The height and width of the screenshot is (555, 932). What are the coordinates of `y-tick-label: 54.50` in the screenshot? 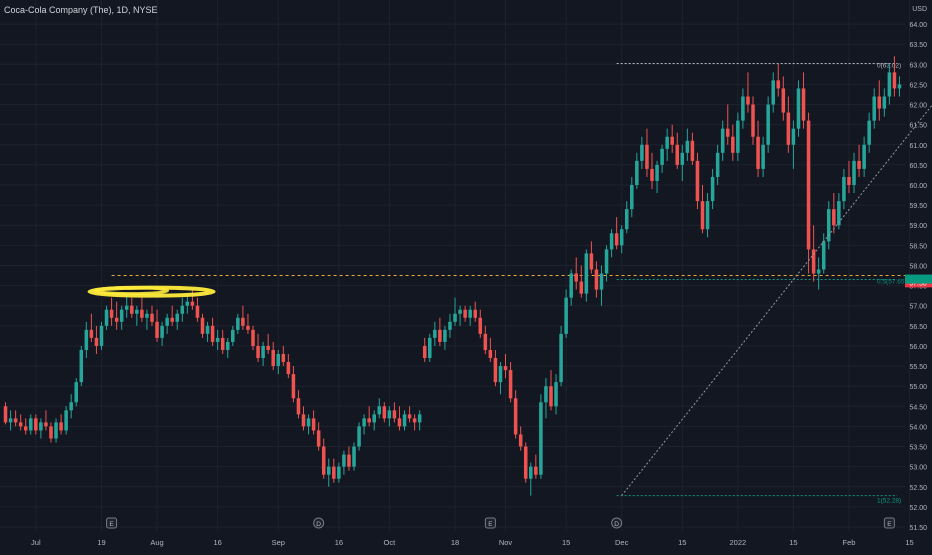 It's located at (918, 407).